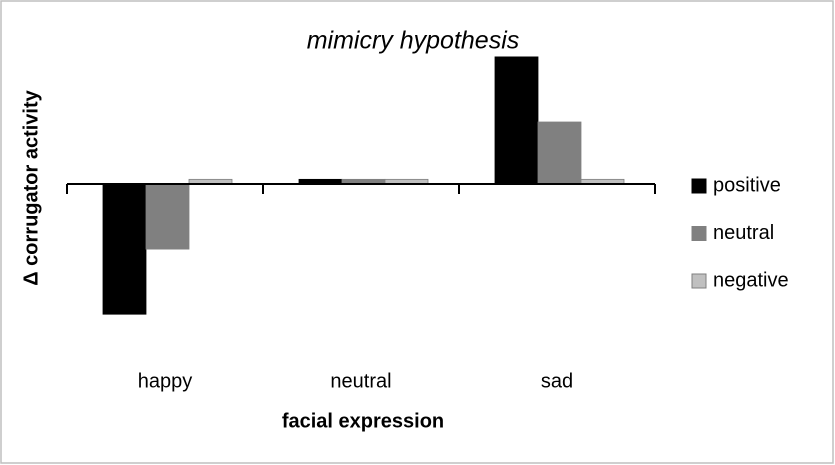  What do you see at coordinates (413, 41) in the screenshot?
I see `chart-title: mimicry hypothesis` at bounding box center [413, 41].